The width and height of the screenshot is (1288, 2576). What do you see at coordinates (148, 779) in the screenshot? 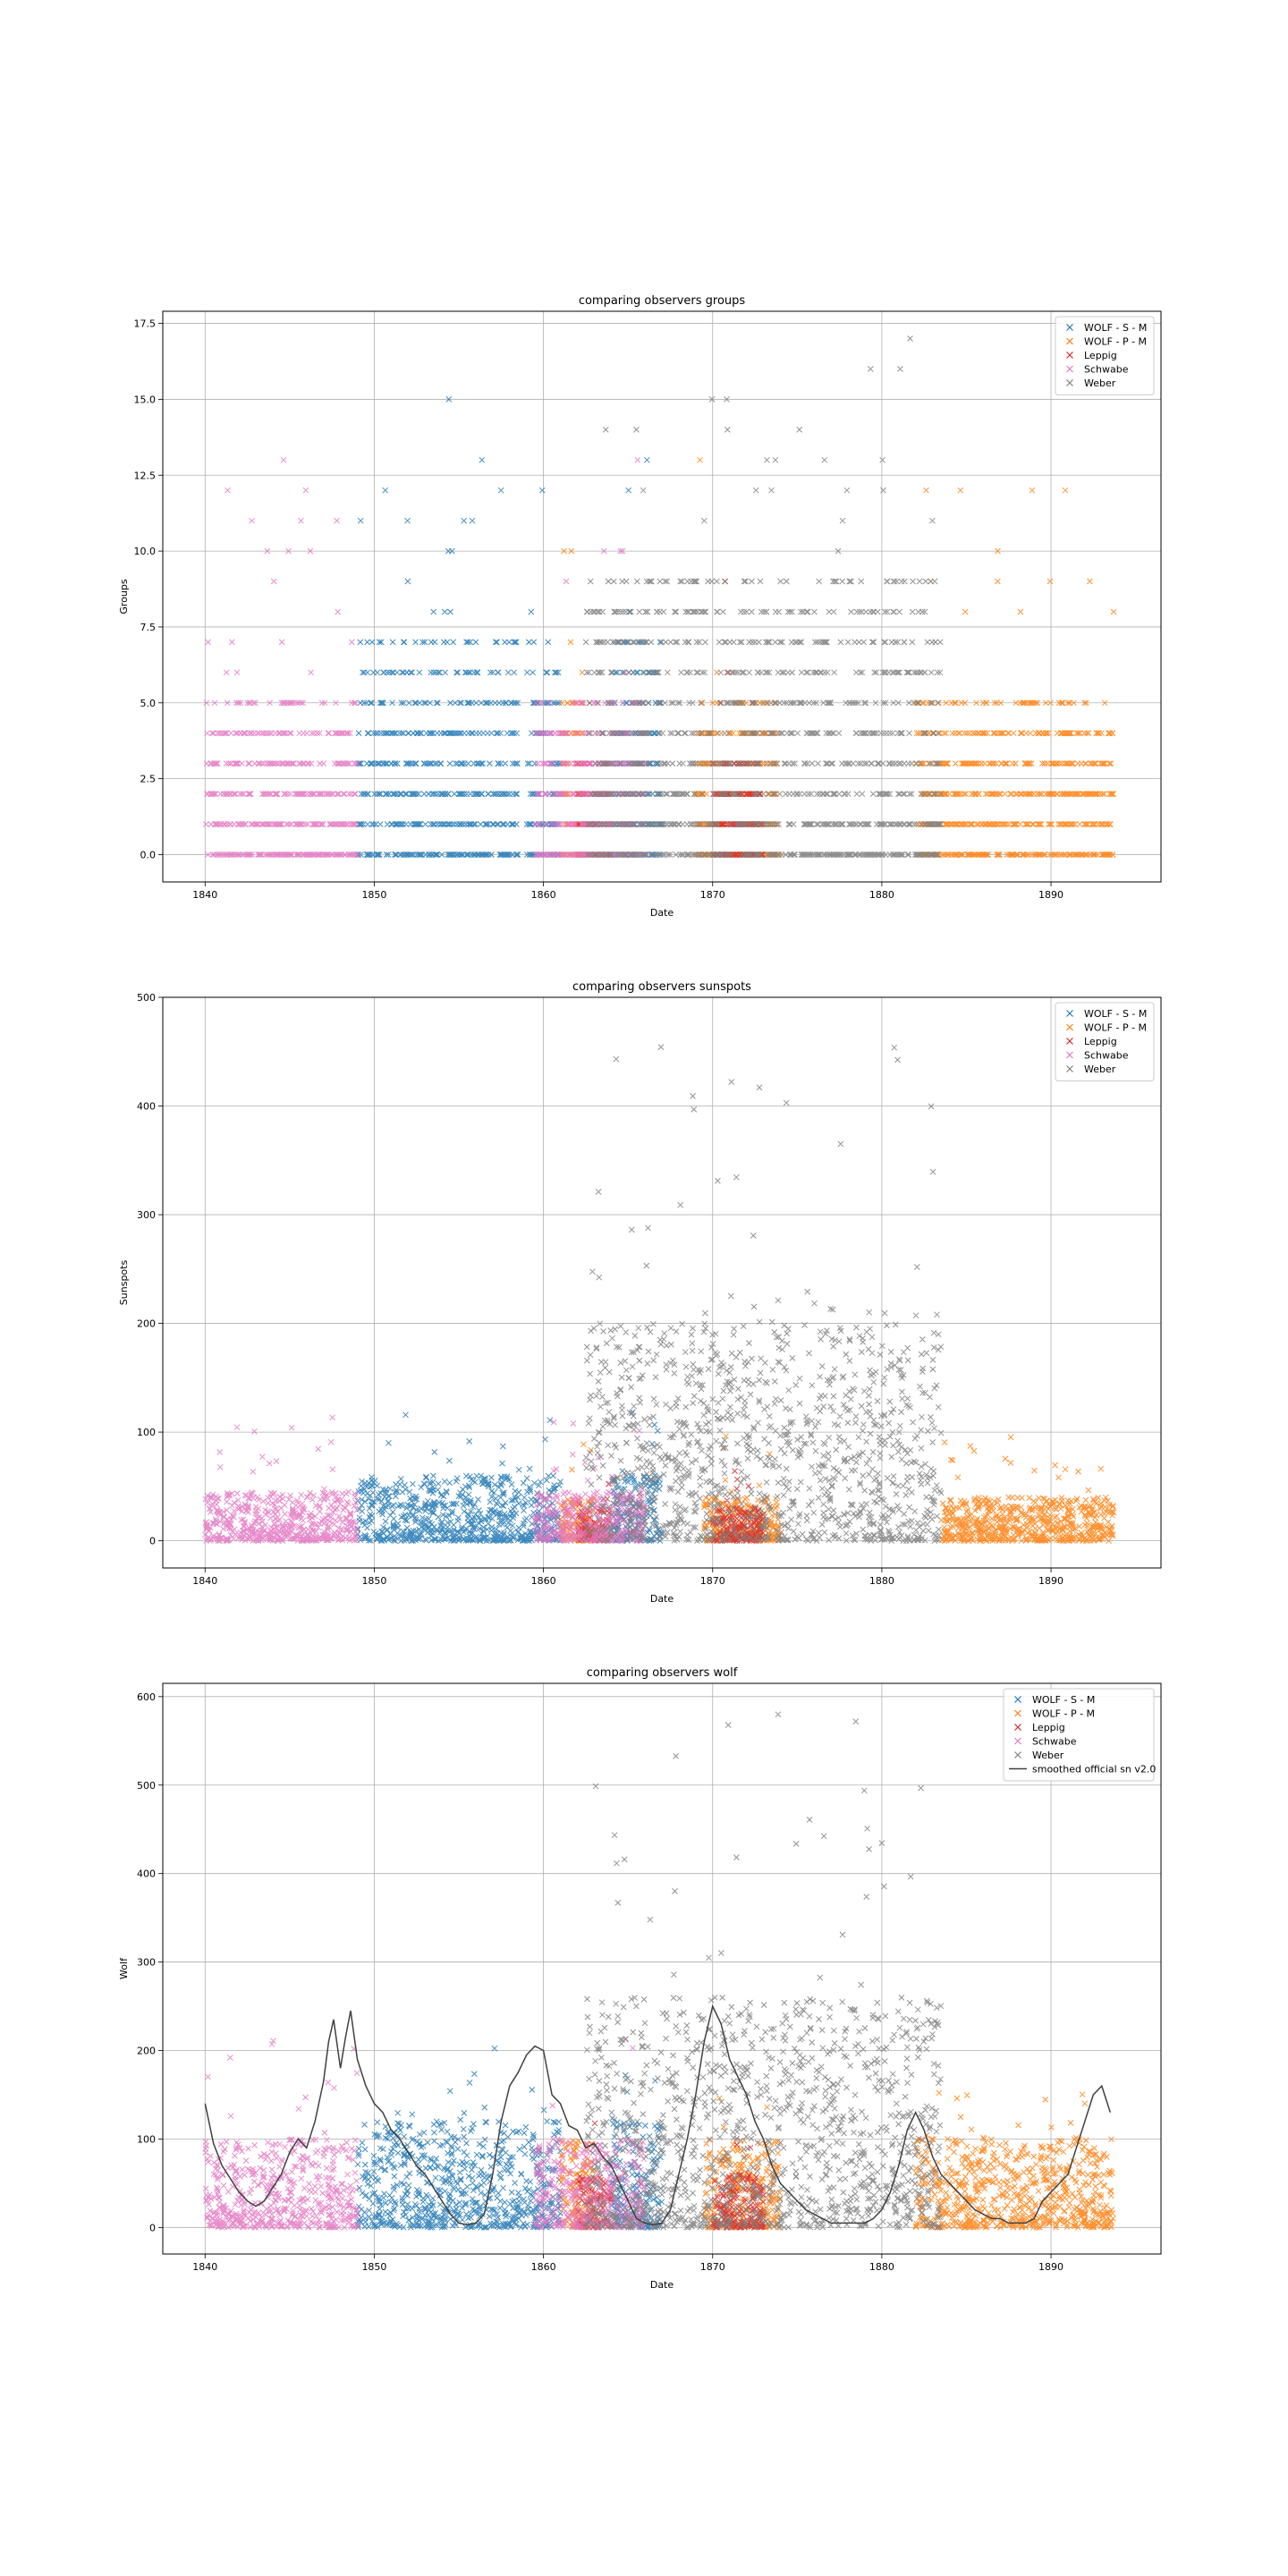
I see `y-tick-label: 2.5` at bounding box center [148, 779].